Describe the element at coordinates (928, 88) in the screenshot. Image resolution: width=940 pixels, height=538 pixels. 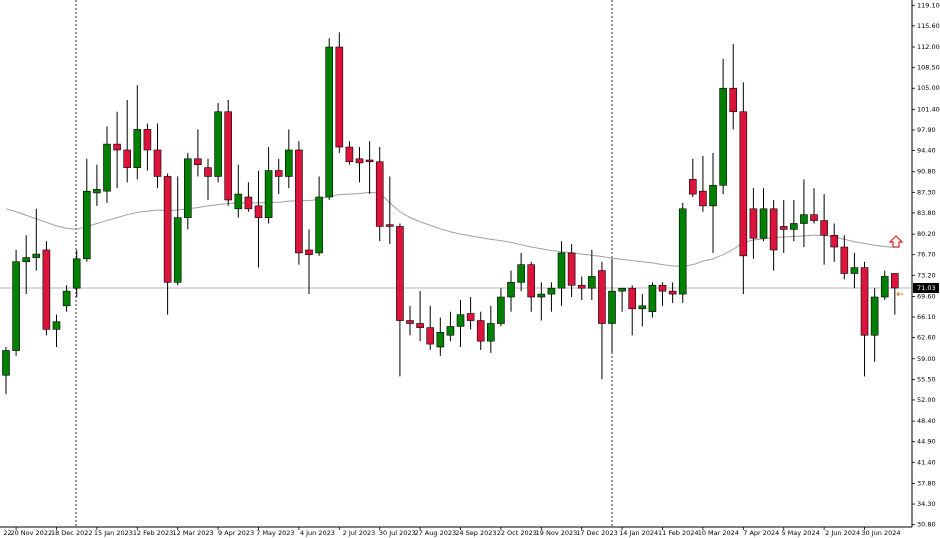
I see `y-tick-label: 105.00` at that location.